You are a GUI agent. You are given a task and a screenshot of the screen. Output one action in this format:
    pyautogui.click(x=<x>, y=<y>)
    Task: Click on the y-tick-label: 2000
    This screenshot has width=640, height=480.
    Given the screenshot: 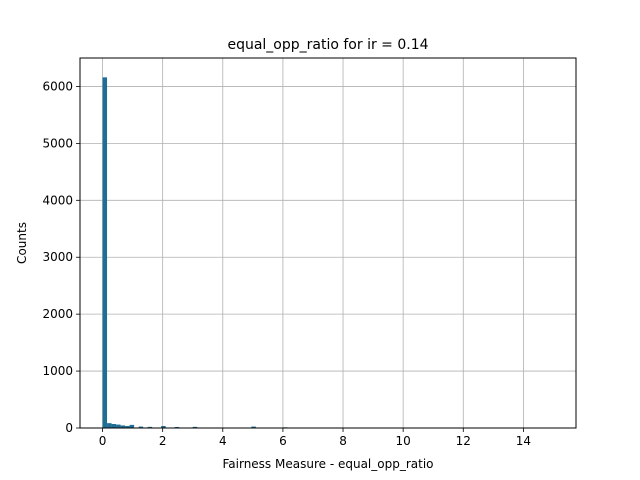 What is the action you would take?
    pyautogui.click(x=57, y=314)
    